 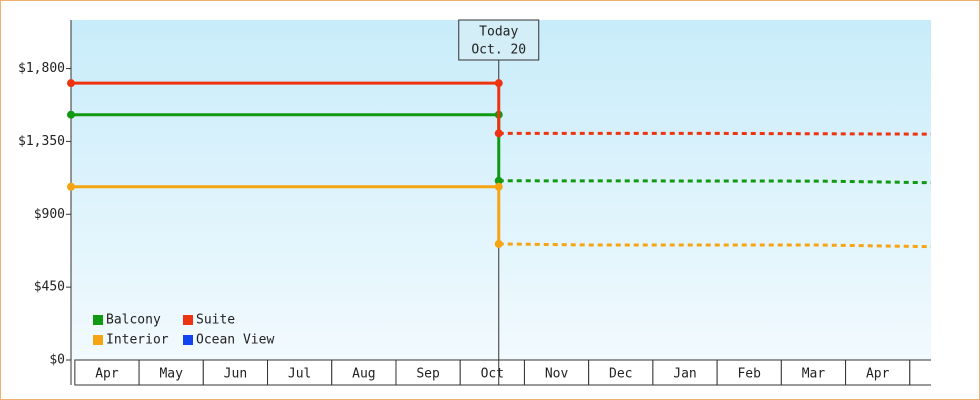 I want to click on legend-label: Suite, so click(x=215, y=320).